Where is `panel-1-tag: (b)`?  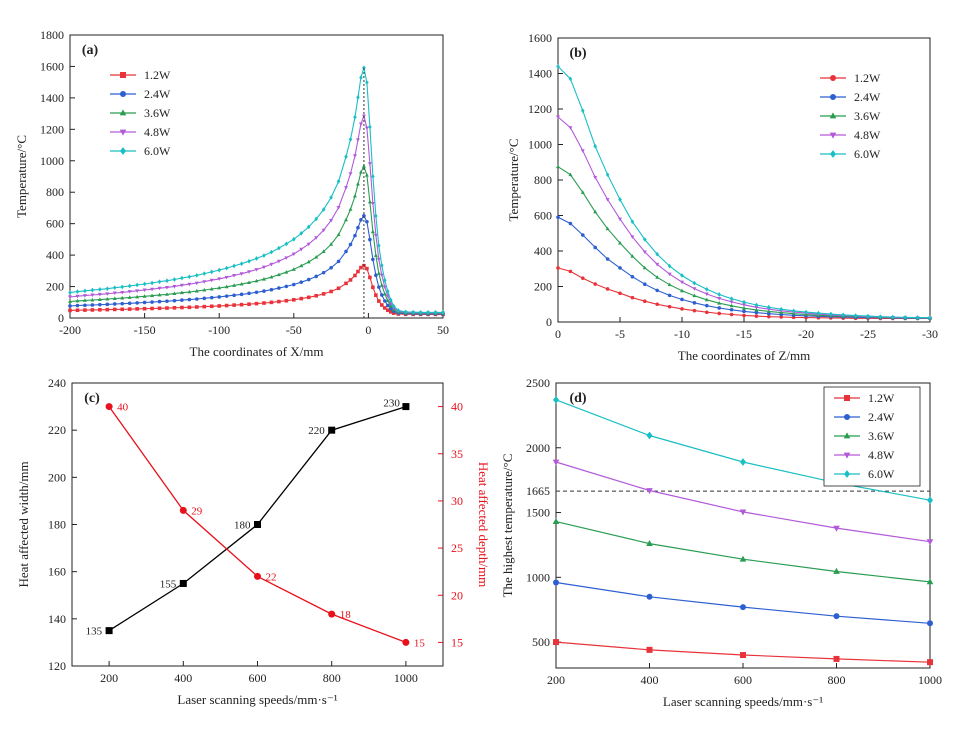 panel-1-tag: (b) is located at coordinates (577, 53).